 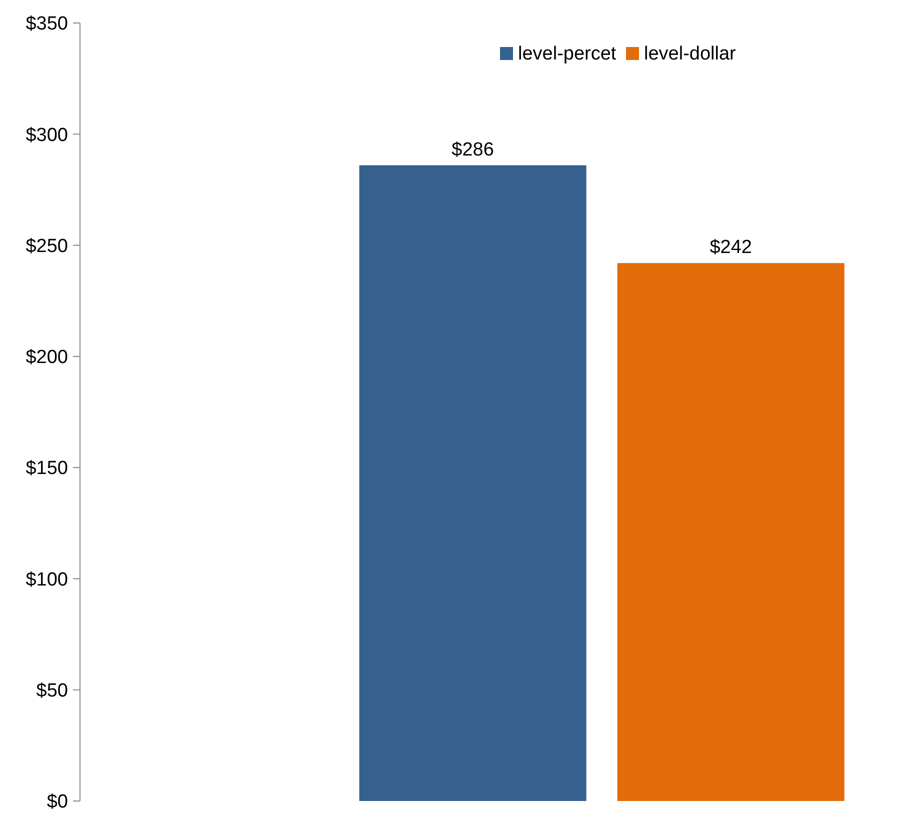 What do you see at coordinates (47, 357) in the screenshot?
I see `y-tick-label: $200` at bounding box center [47, 357].